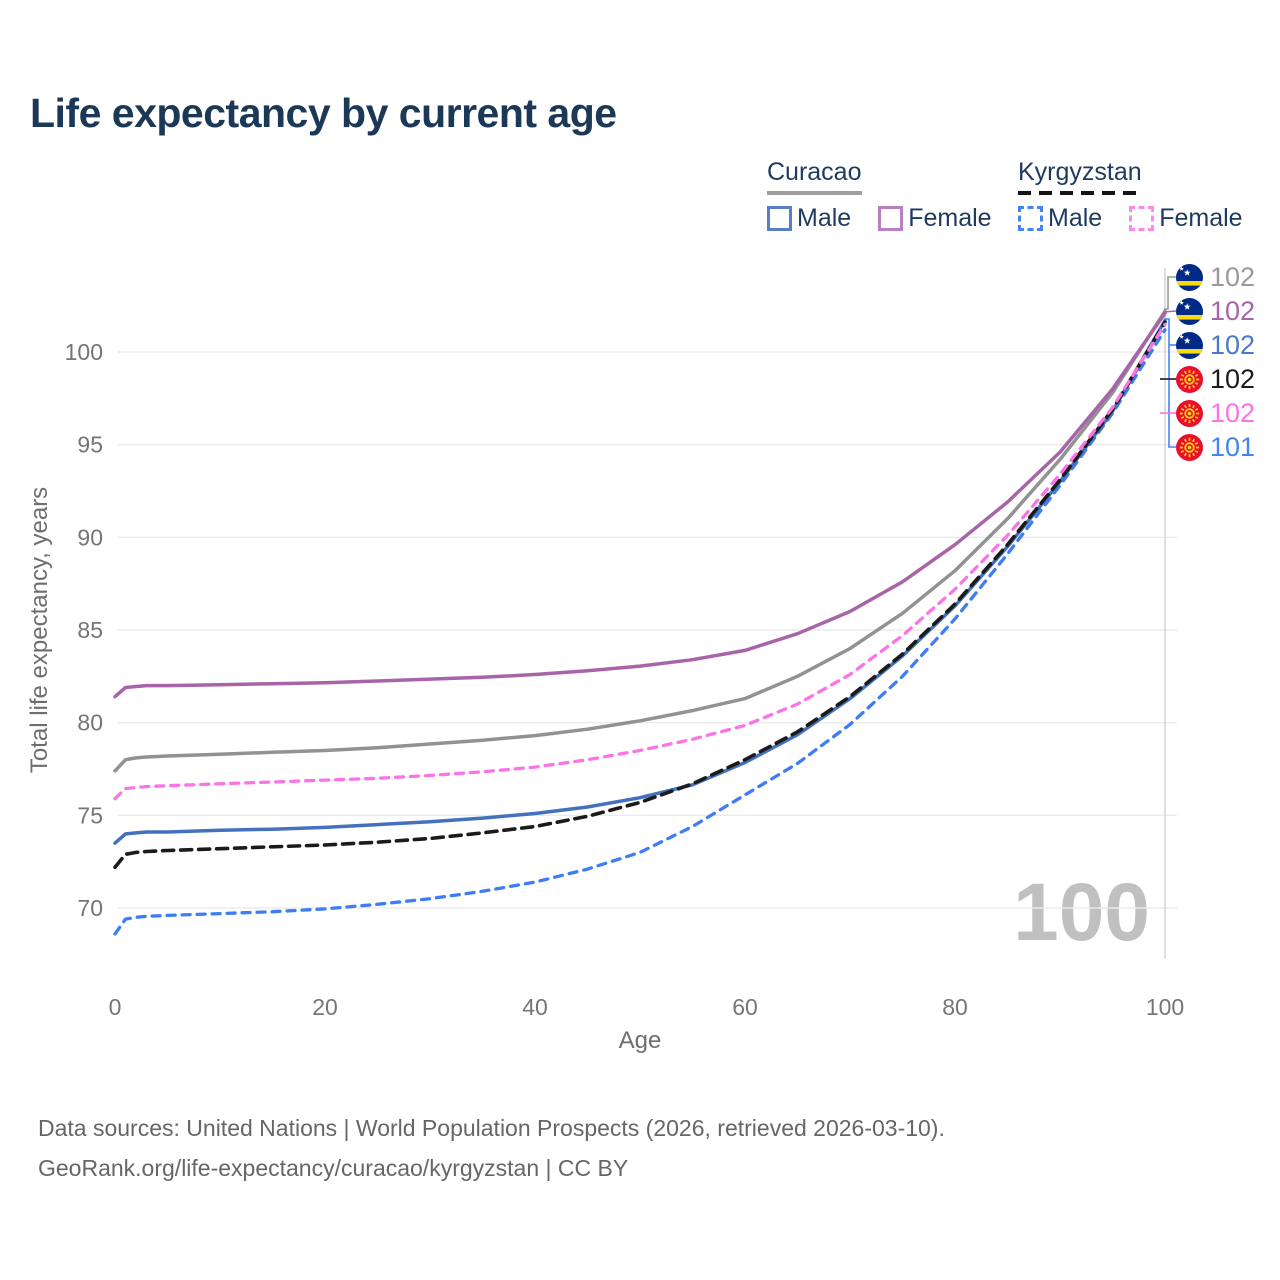 The width and height of the screenshot is (1280, 1280). I want to click on x-tick-label: 20, so click(325, 1007).